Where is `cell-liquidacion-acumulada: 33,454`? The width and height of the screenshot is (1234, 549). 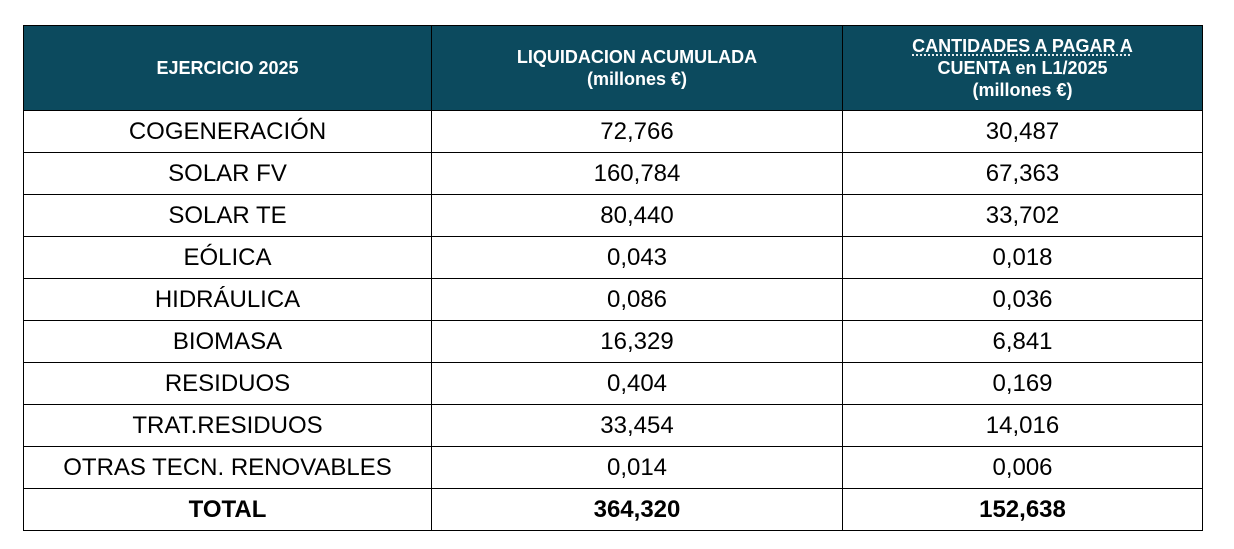
cell-liquidacion-acumulada: 33,454 is located at coordinates (637, 425).